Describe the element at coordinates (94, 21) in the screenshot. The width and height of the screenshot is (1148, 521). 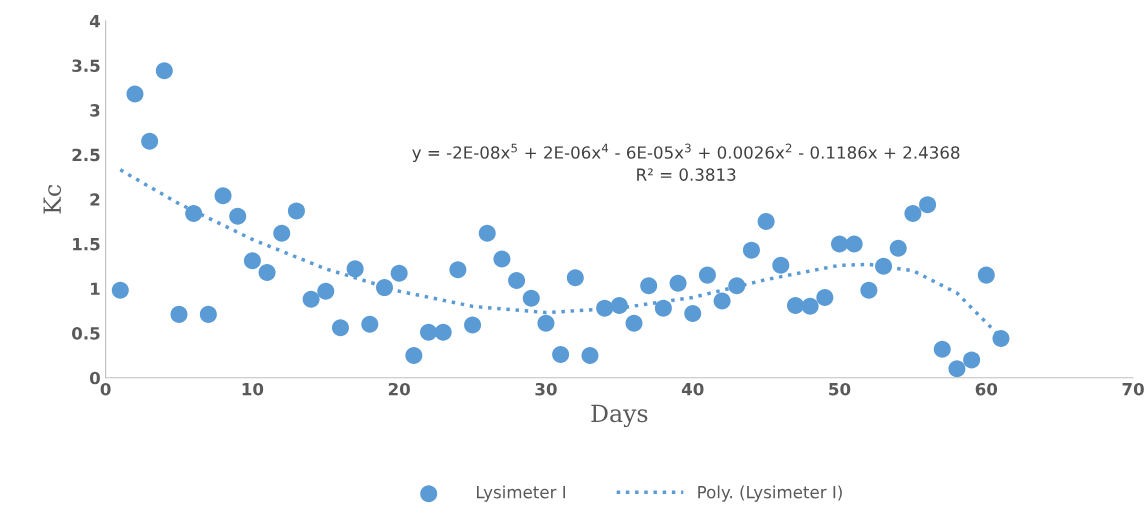
I see `y-tick-label: 4` at that location.